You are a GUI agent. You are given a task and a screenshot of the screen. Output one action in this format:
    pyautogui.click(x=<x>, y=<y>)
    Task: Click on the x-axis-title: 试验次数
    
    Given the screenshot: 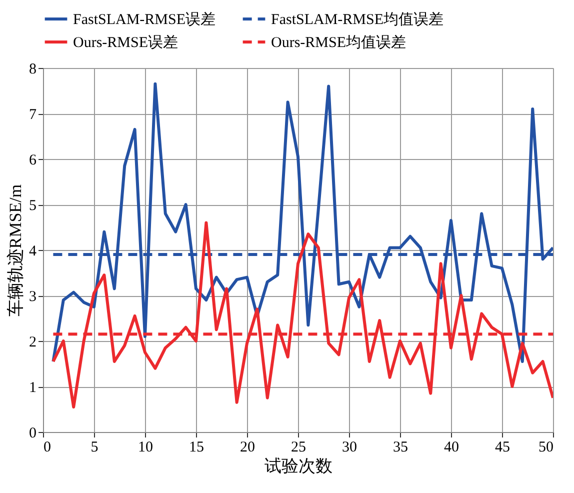 What is the action you would take?
    pyautogui.click(x=298, y=466)
    